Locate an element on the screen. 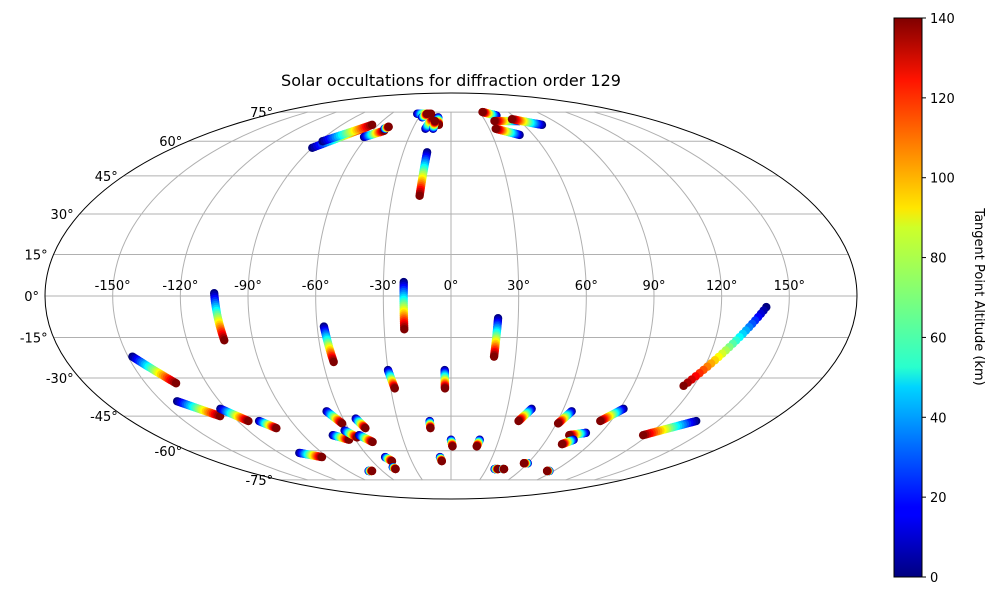  longitude-tick-label: -60° is located at coordinates (316, 286).